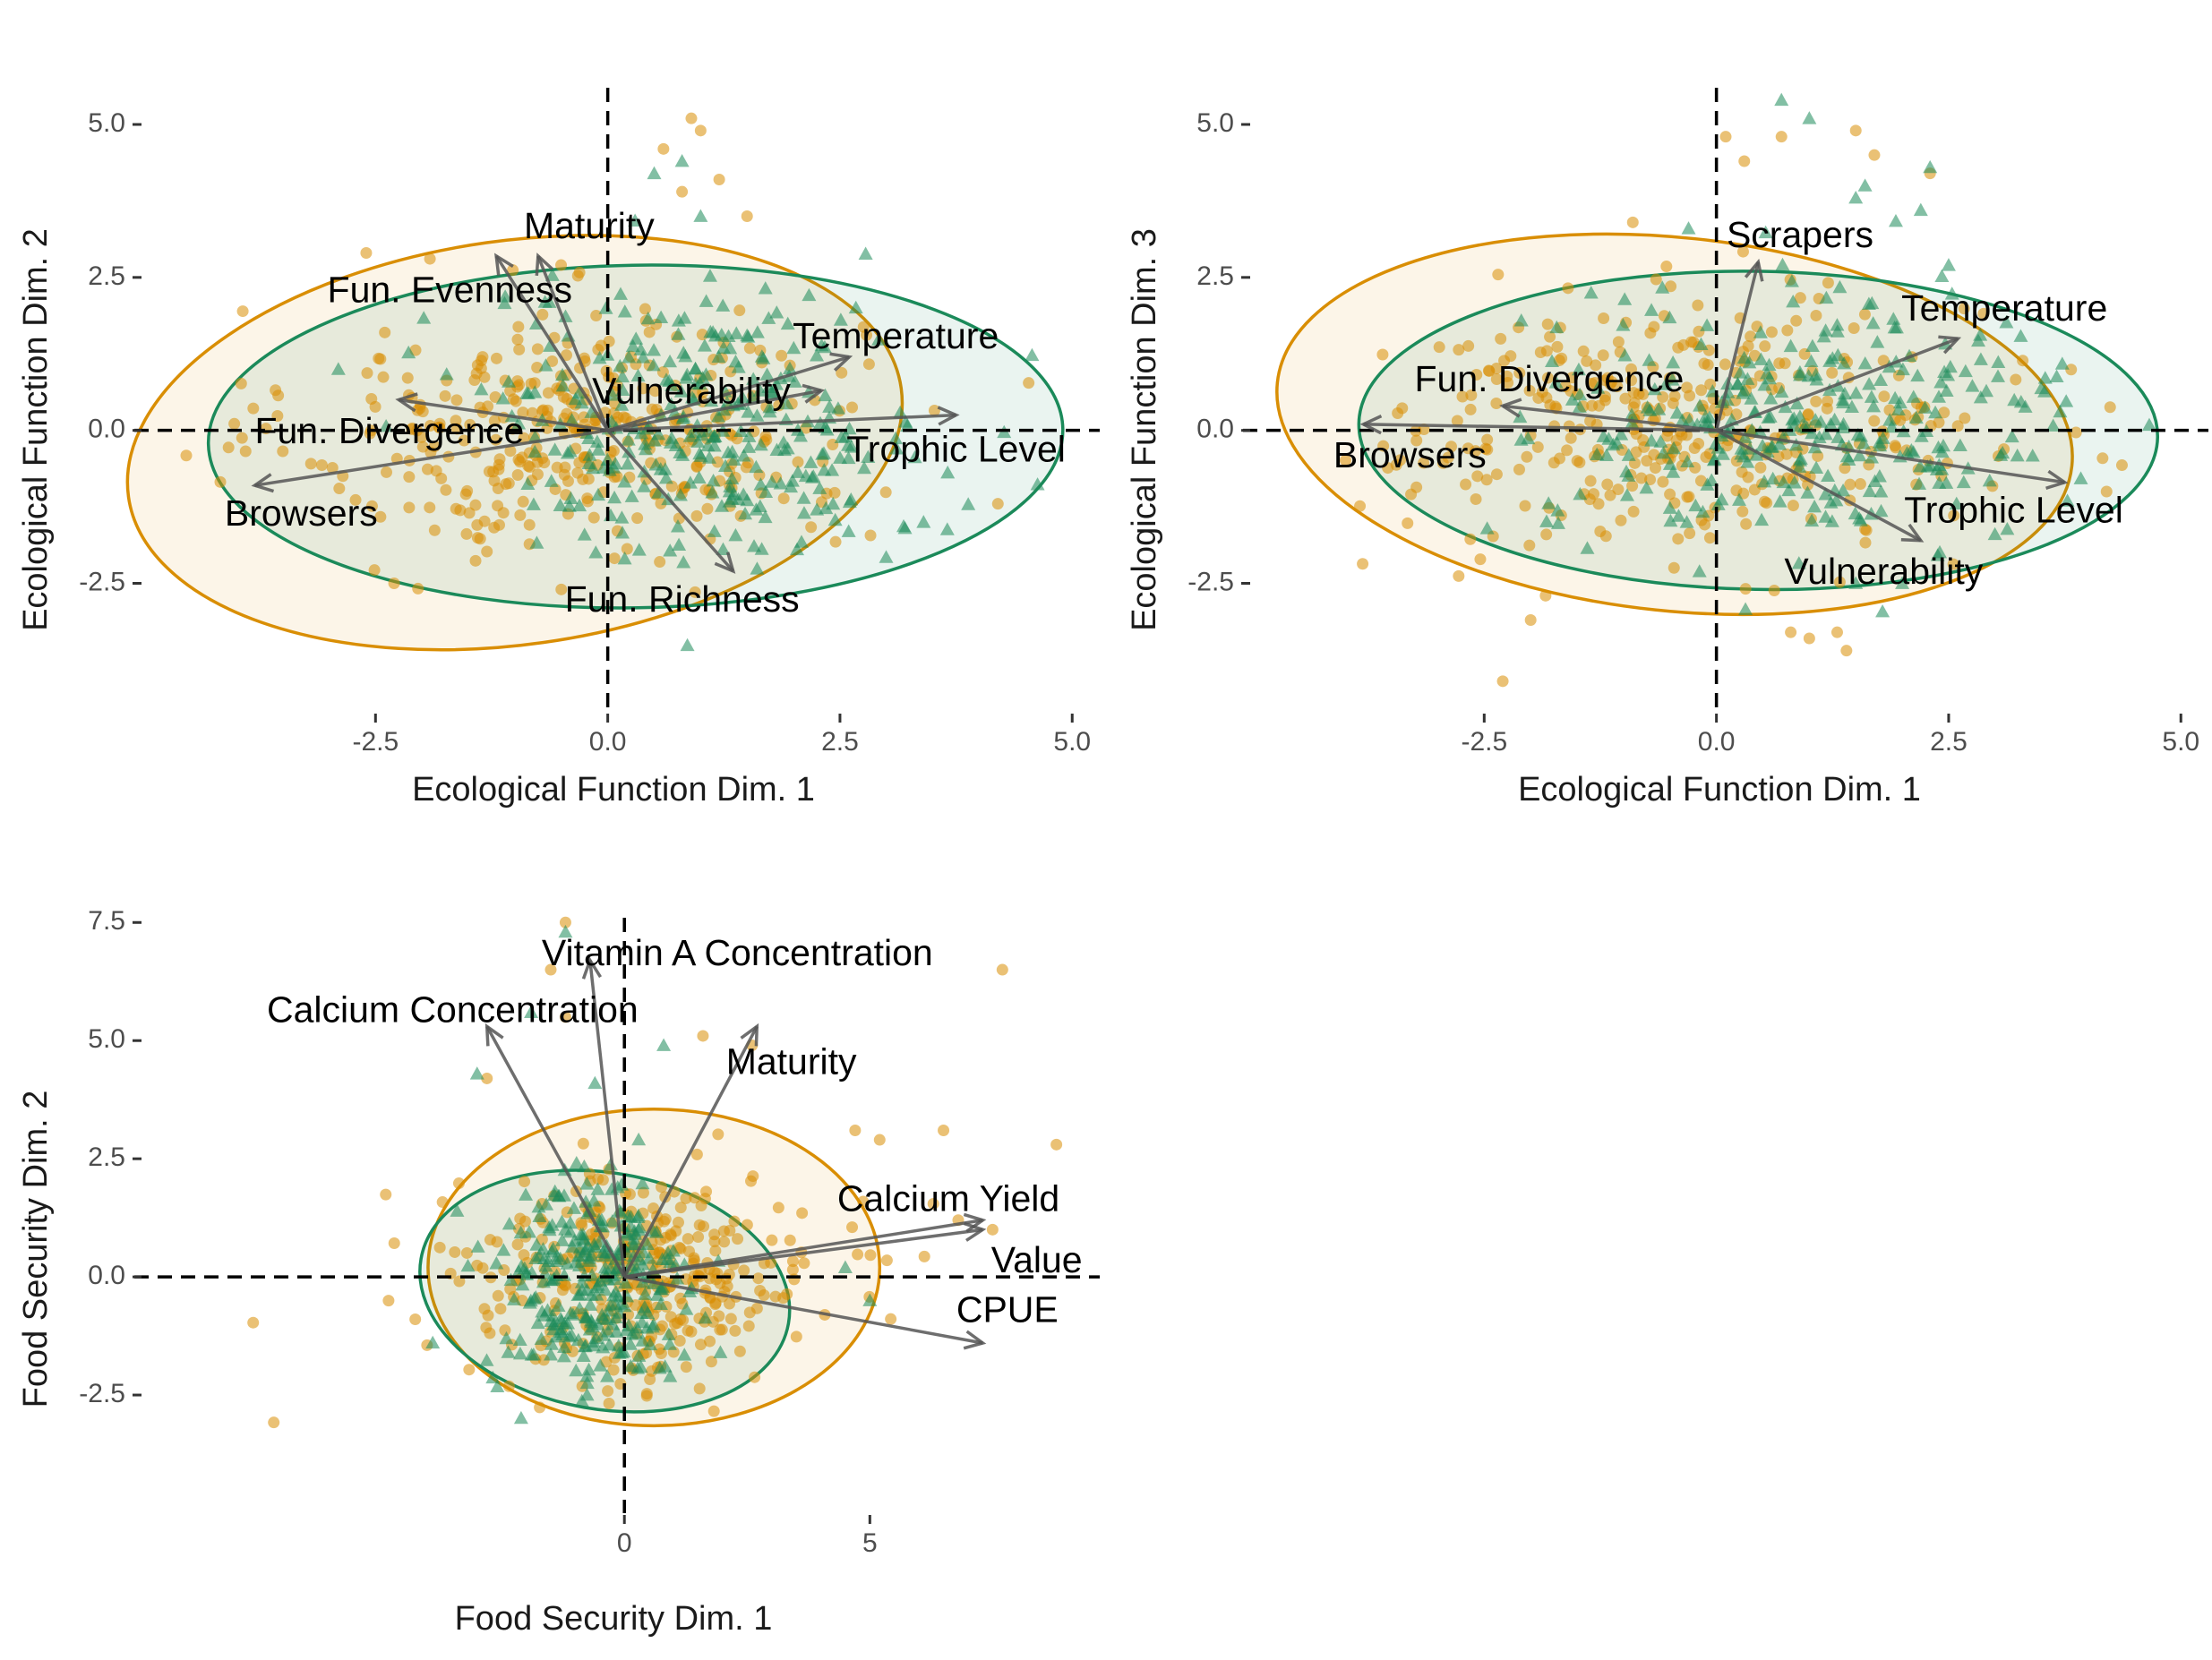  What do you see at coordinates (1912, 533) in the screenshot?
I see `arrowhead-vulnerability` at bounding box center [1912, 533].